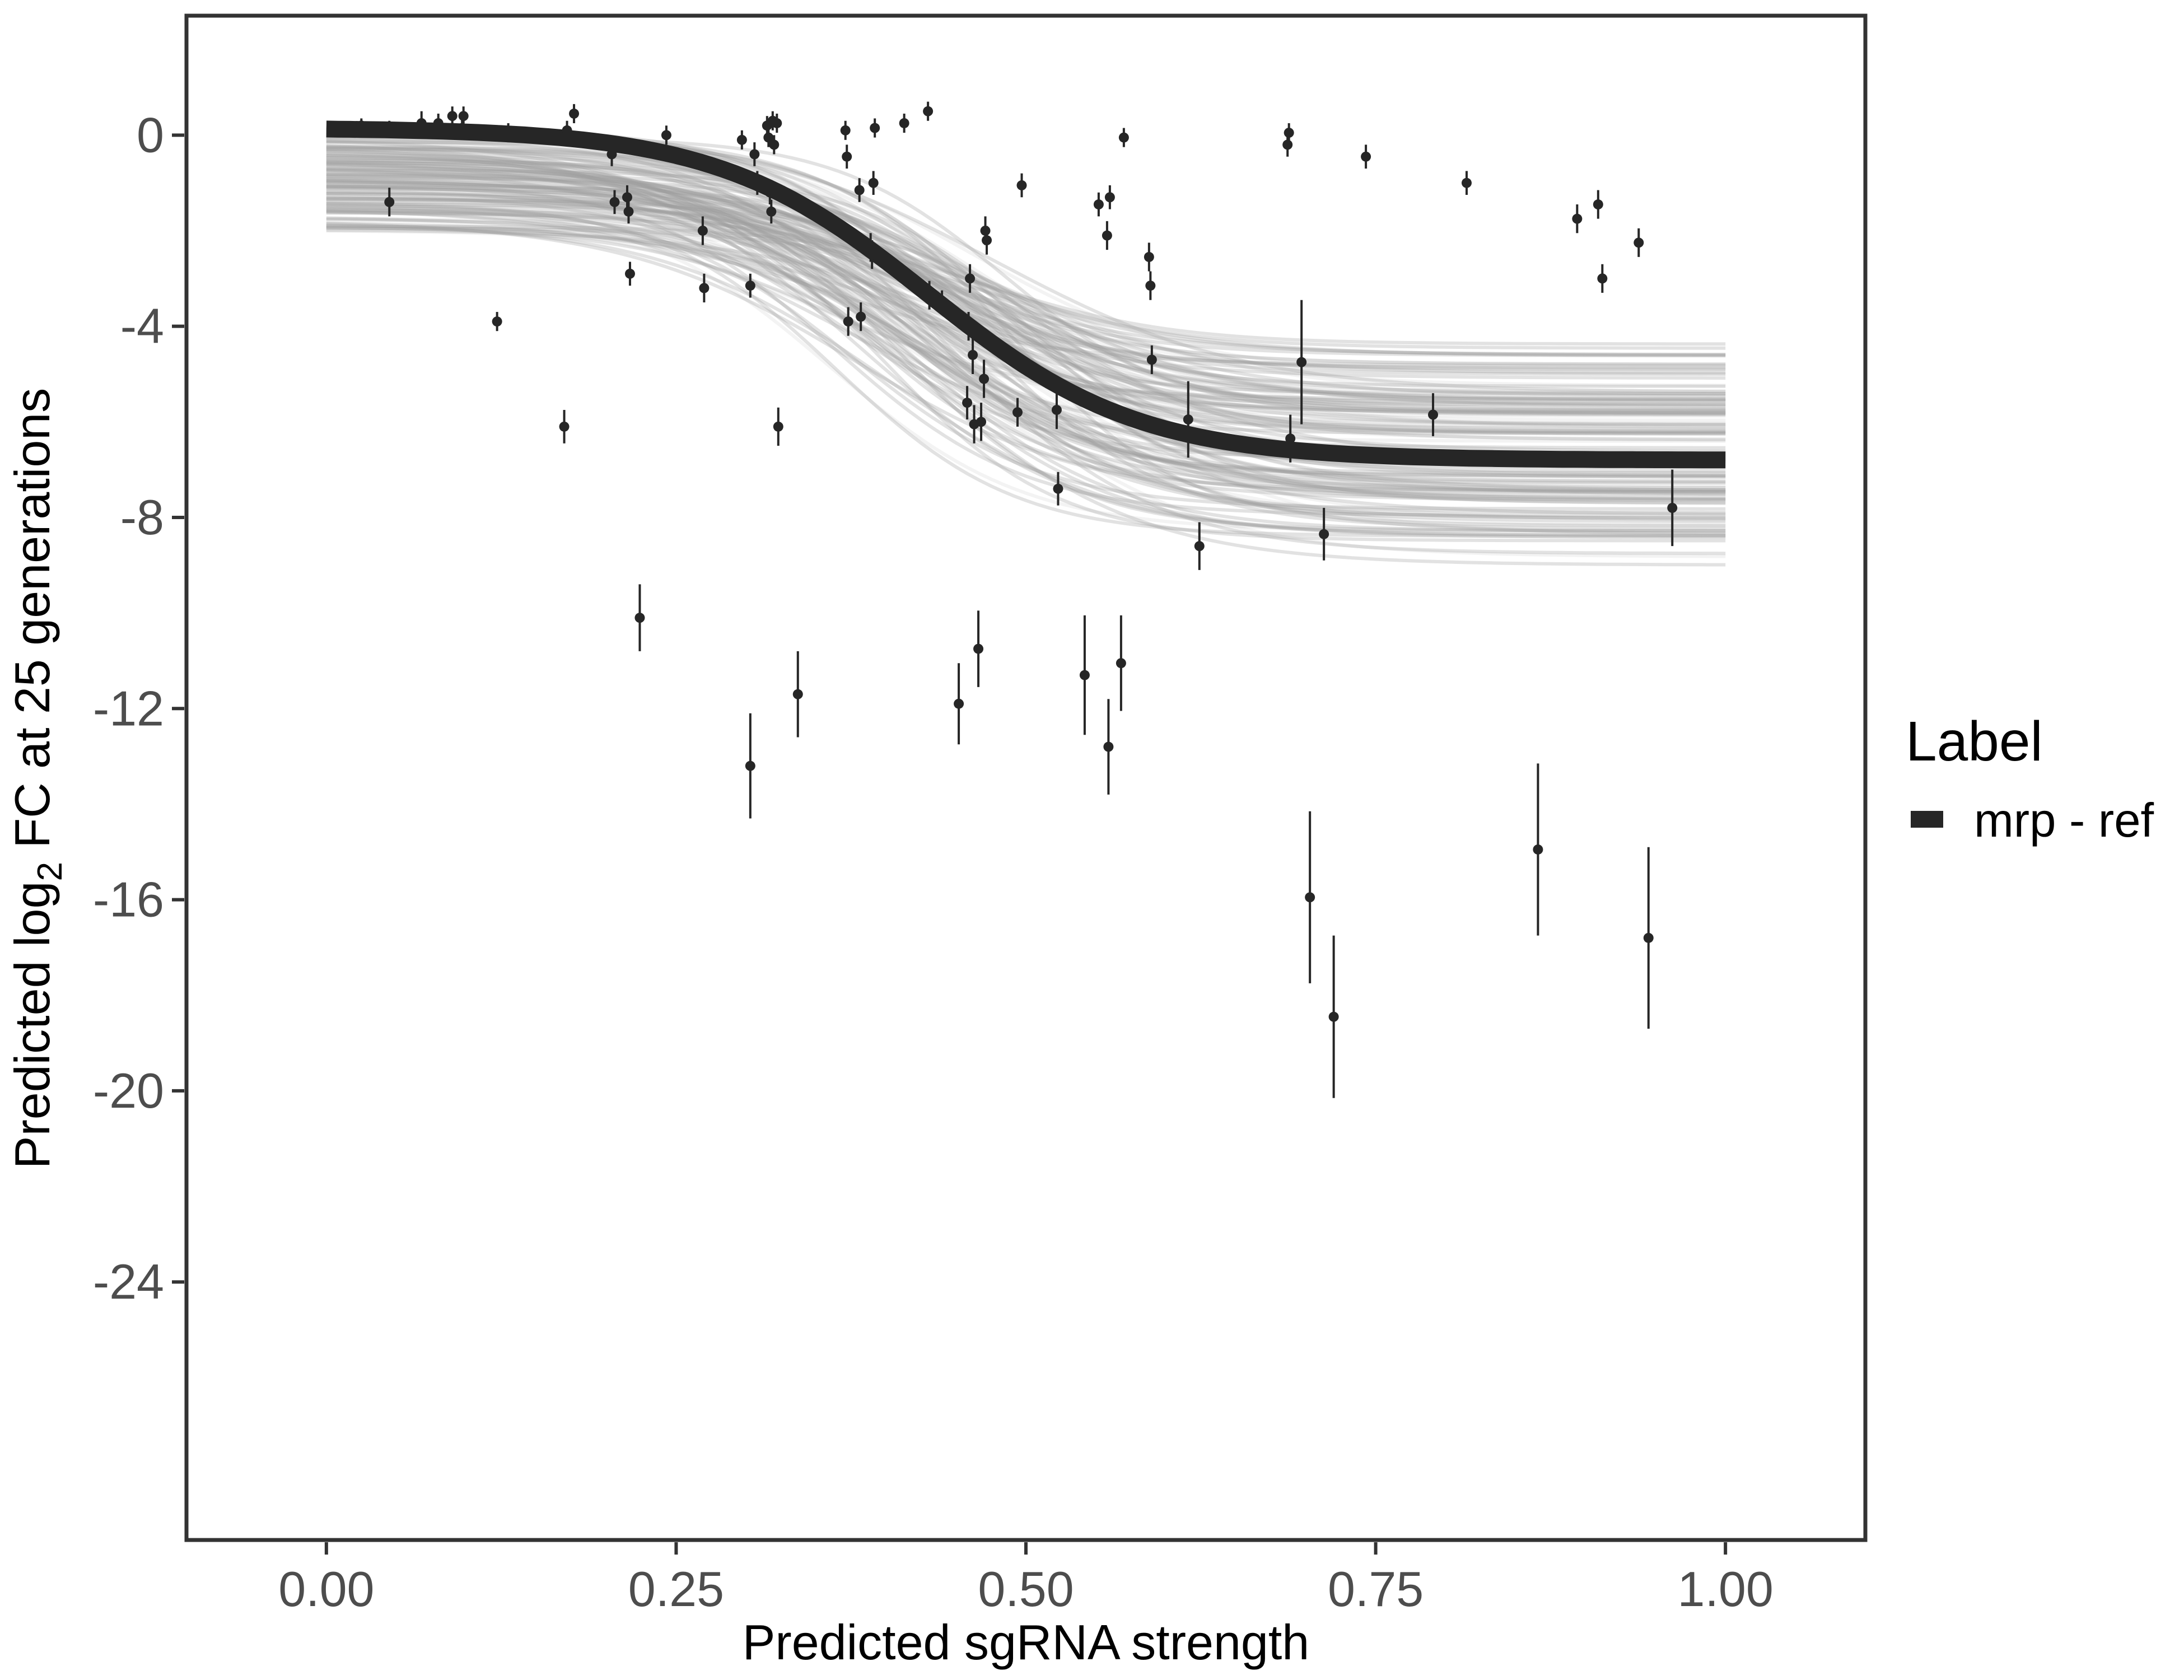  Describe the element at coordinates (1726, 1589) in the screenshot. I see `x-tick-label: 1.00` at that location.